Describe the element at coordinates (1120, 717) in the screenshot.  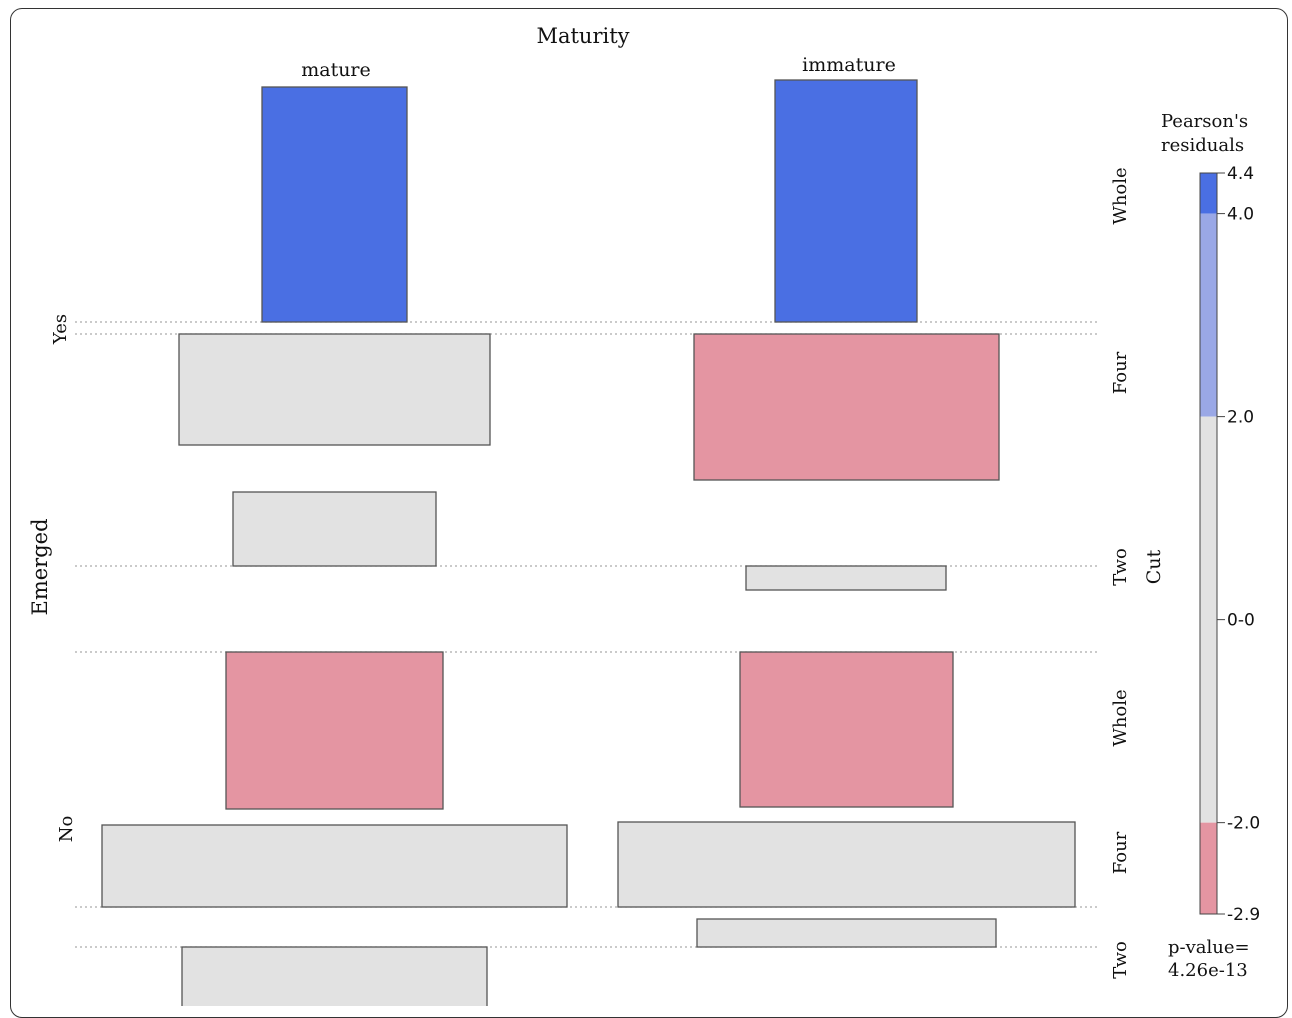
I see `inner-row-label-whole-no: Whole` at that location.